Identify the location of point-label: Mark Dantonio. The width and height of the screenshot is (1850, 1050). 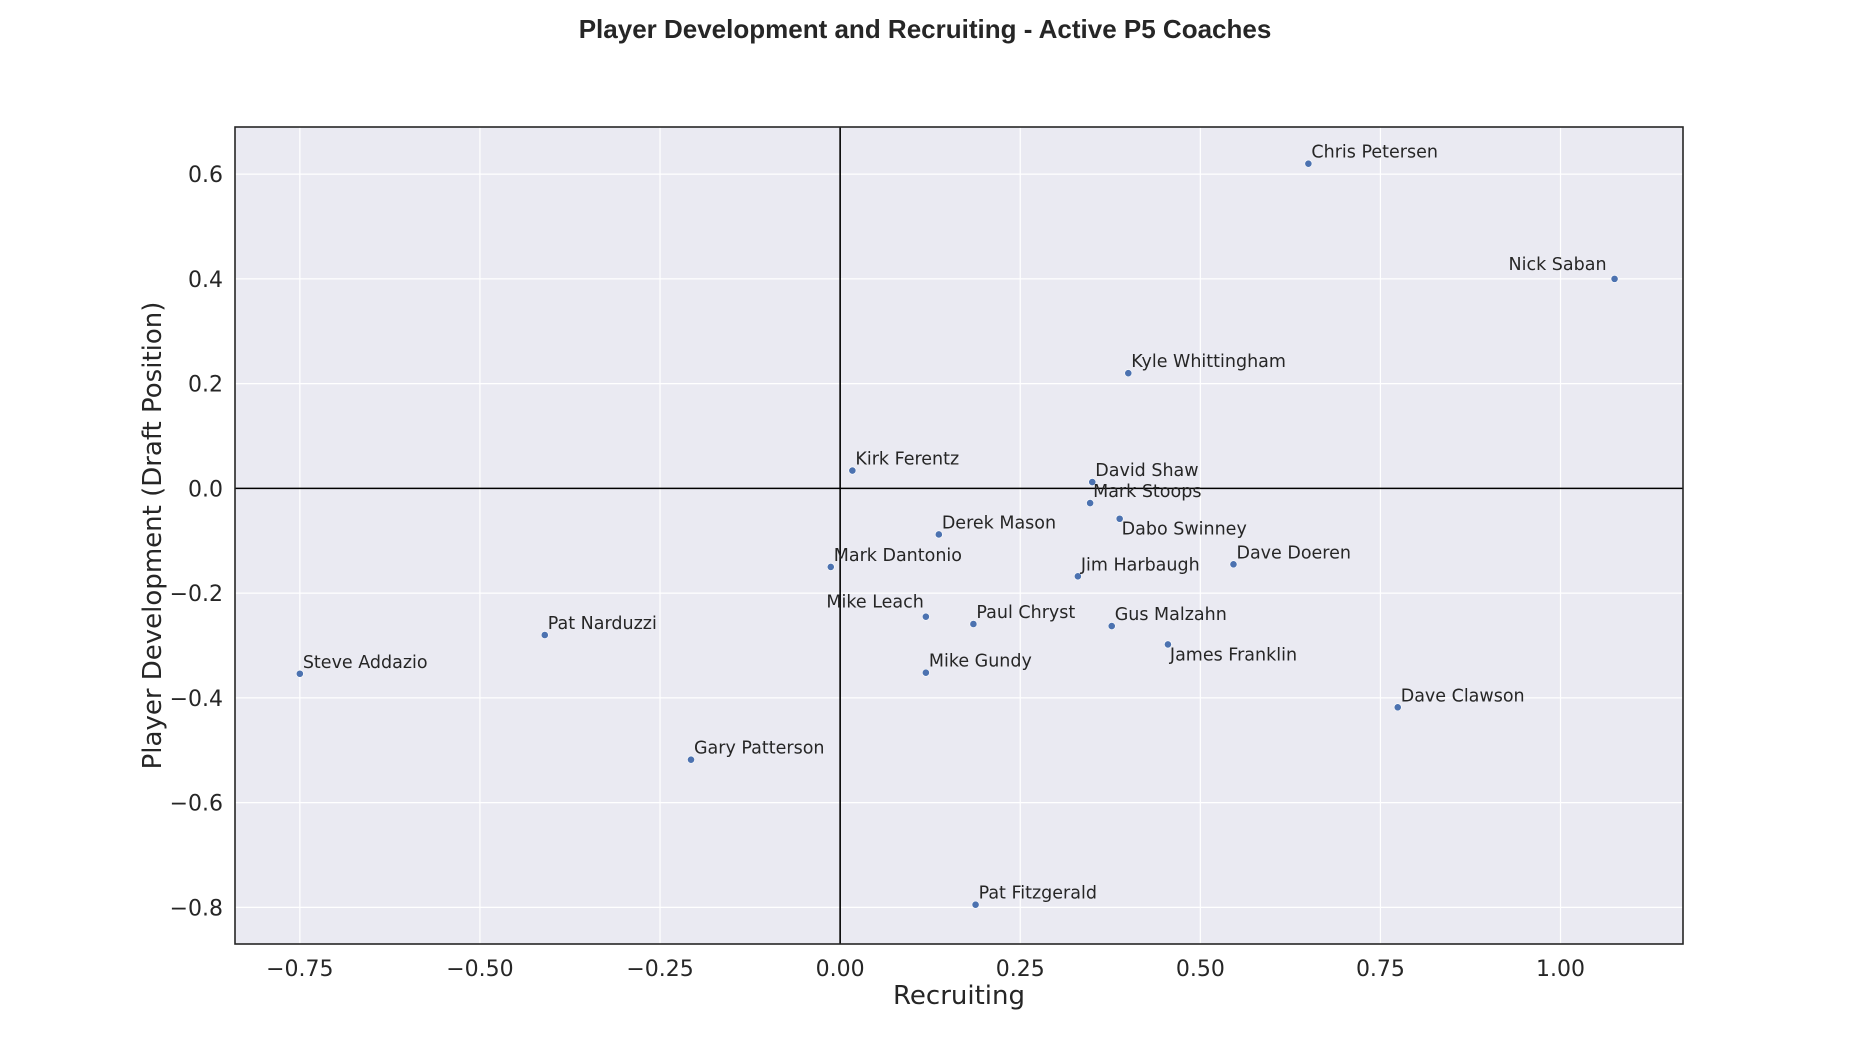
(898, 556).